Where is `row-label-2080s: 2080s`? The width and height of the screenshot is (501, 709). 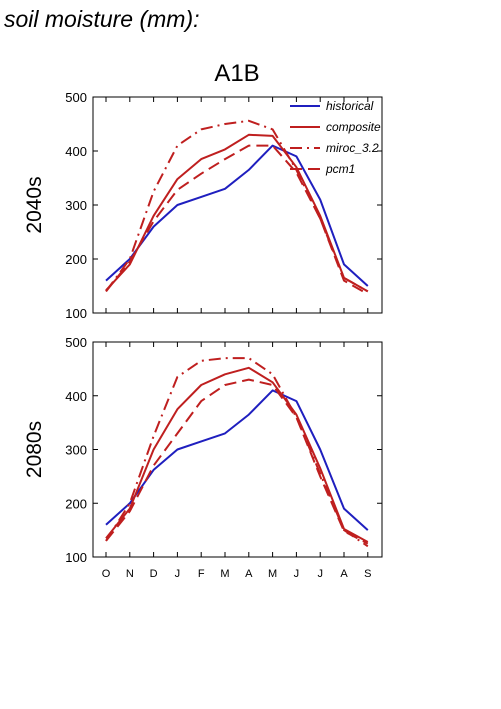
row-label-2080s: 2080s is located at coordinates (34, 449).